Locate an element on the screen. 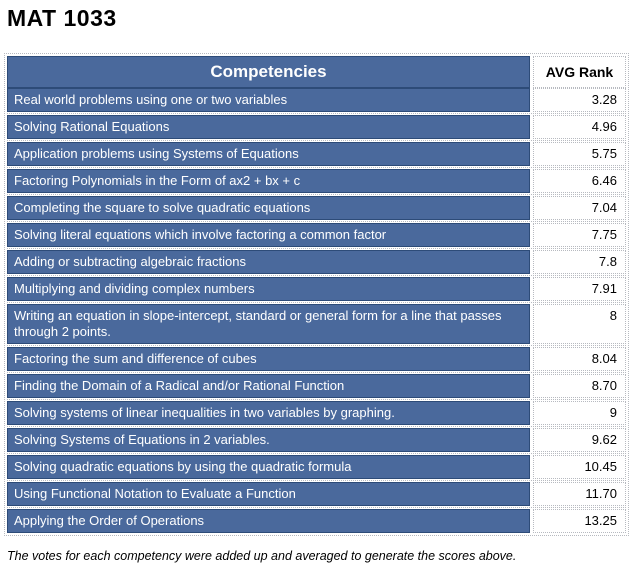  rank-cell: 3.28 is located at coordinates (579, 100).